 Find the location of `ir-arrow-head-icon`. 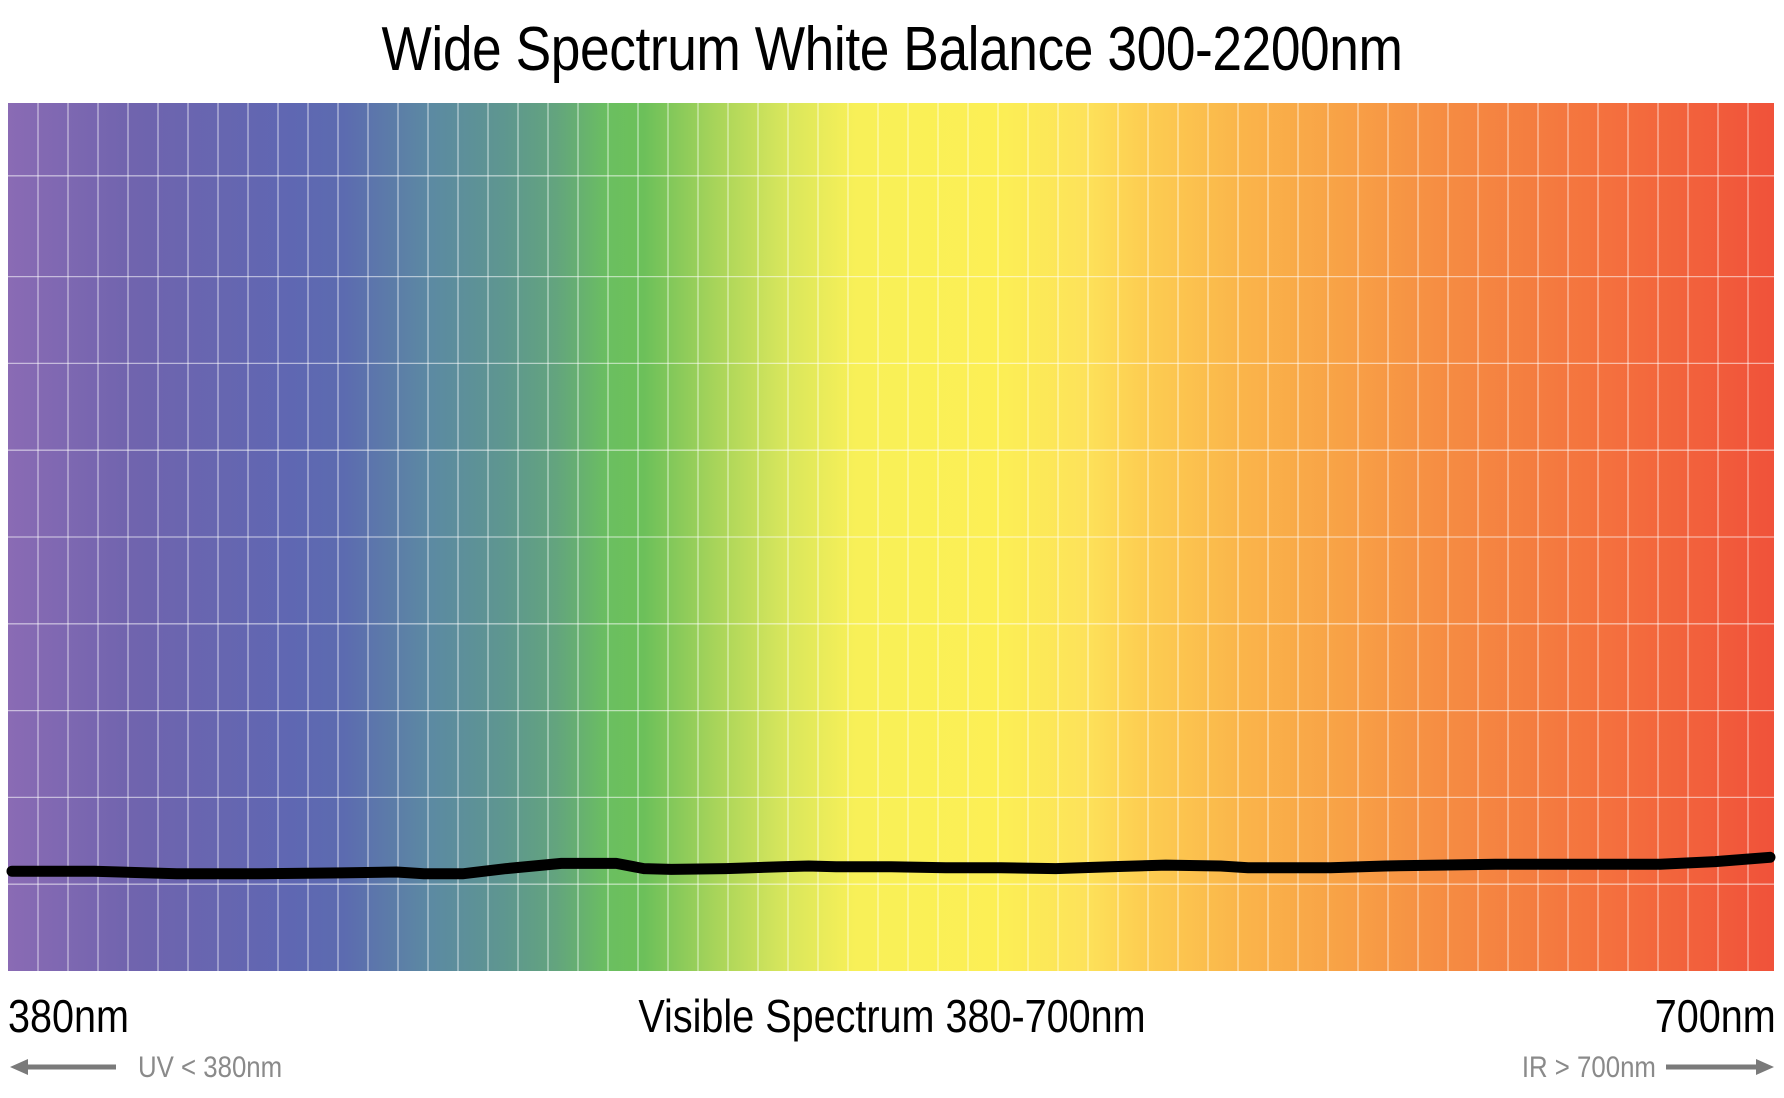

ir-arrow-head-icon is located at coordinates (1765, 1067).